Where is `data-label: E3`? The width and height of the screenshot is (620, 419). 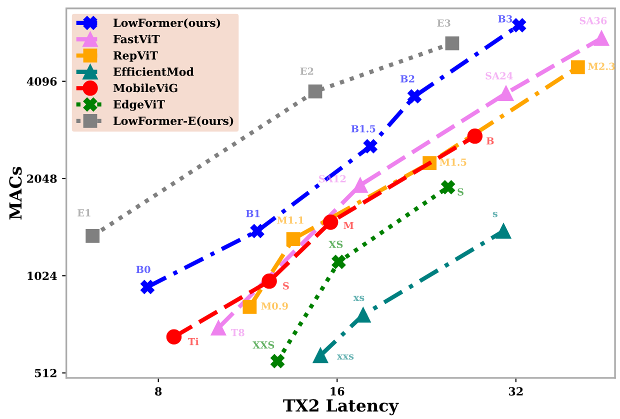
data-label: E3 is located at coordinates (443, 23).